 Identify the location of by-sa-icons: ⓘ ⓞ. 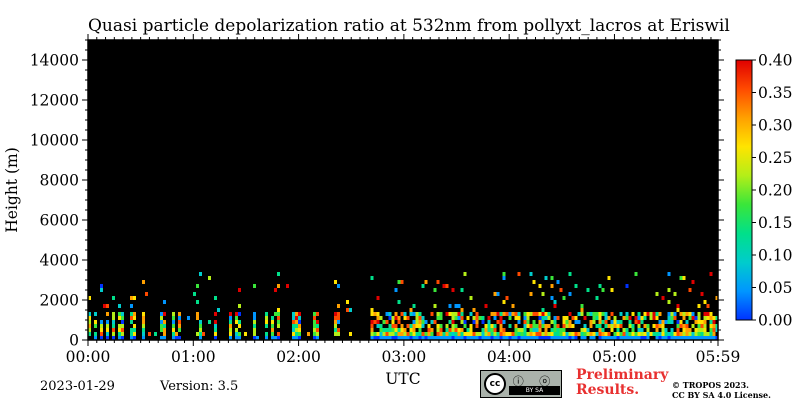
(534, 381).